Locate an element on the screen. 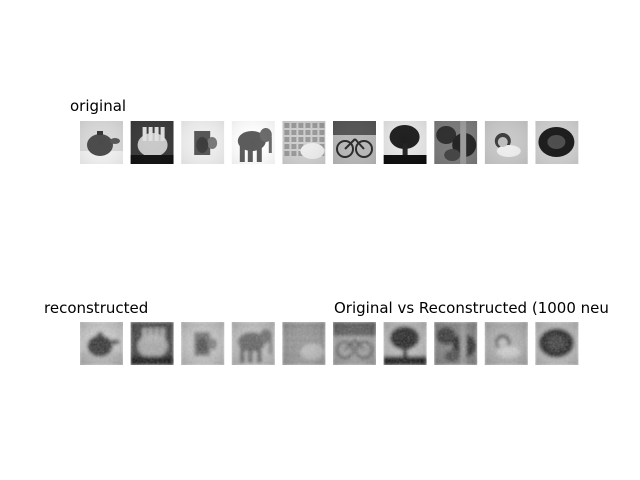 The width and height of the screenshot is (640, 480). reconstructed-image-elephant is located at coordinates (253, 343).